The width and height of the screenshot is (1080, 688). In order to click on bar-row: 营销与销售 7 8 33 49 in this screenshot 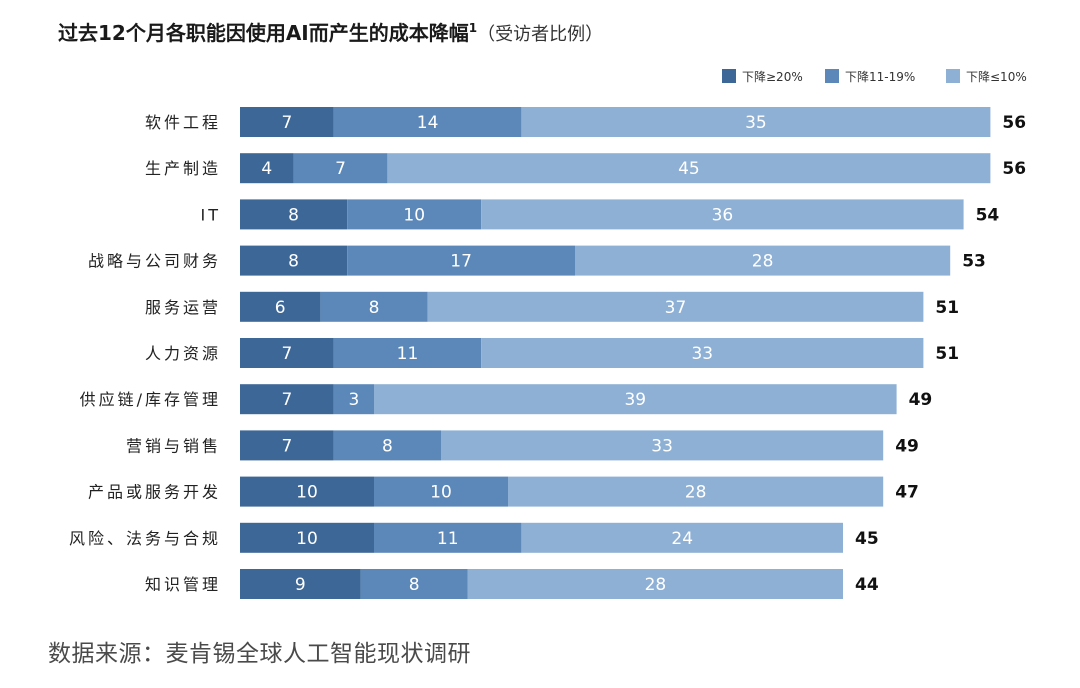, I will do `click(522, 445)`.